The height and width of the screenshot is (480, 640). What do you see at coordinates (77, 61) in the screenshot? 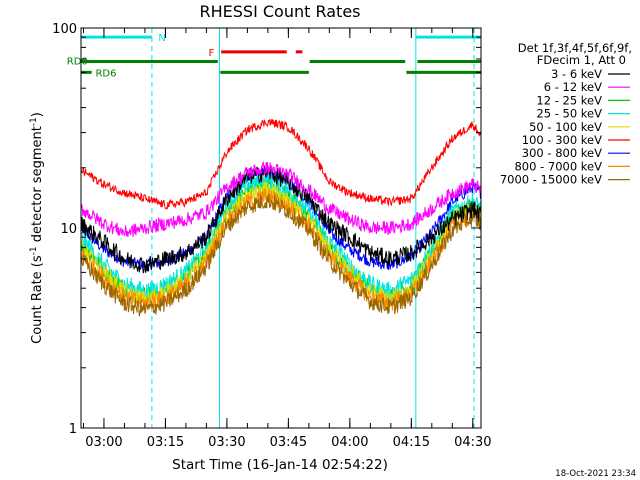
I see `flag-label-rd0: RD0` at bounding box center [77, 61].